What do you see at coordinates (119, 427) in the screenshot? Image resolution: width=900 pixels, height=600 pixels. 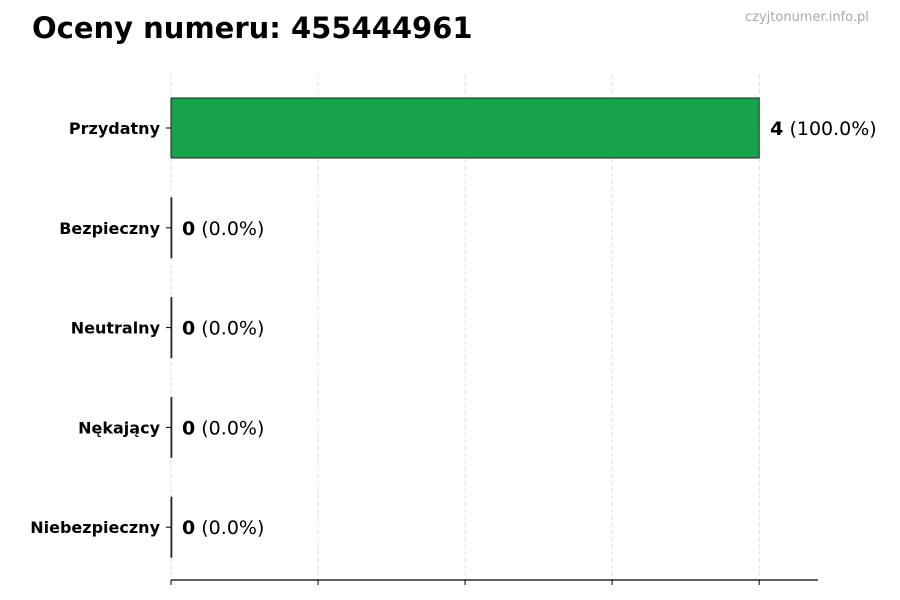 I see `y-tick-label: Nękający` at bounding box center [119, 427].